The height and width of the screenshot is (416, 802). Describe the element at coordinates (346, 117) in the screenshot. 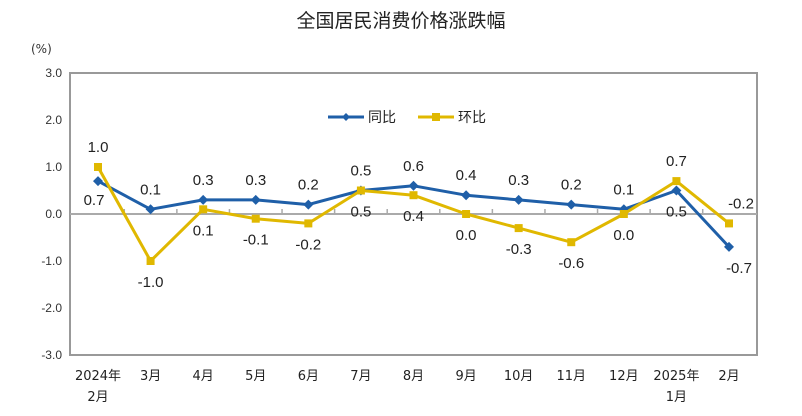

I see `legend-marker-diamond` at that location.